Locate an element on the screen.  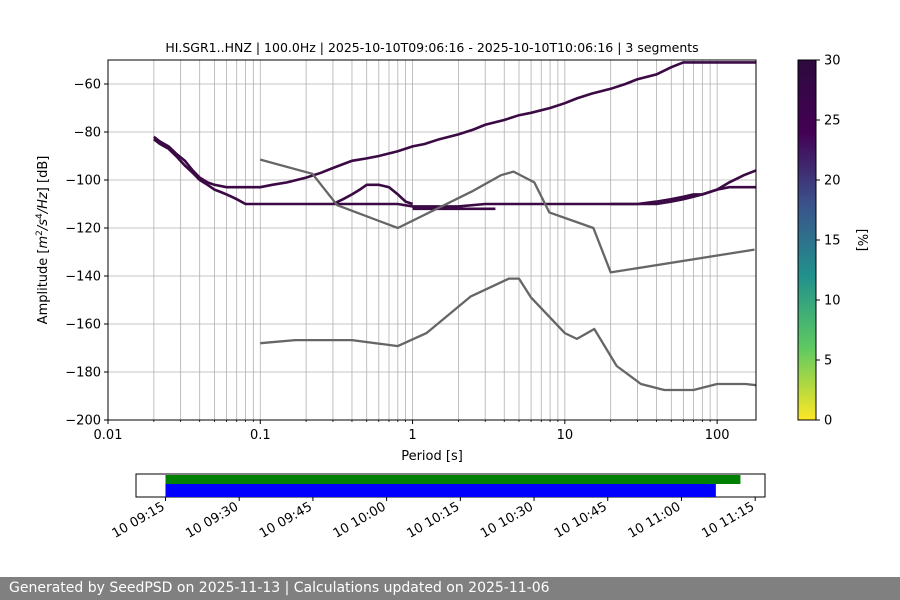
x-tick-label: 0.01 is located at coordinates (108, 435).